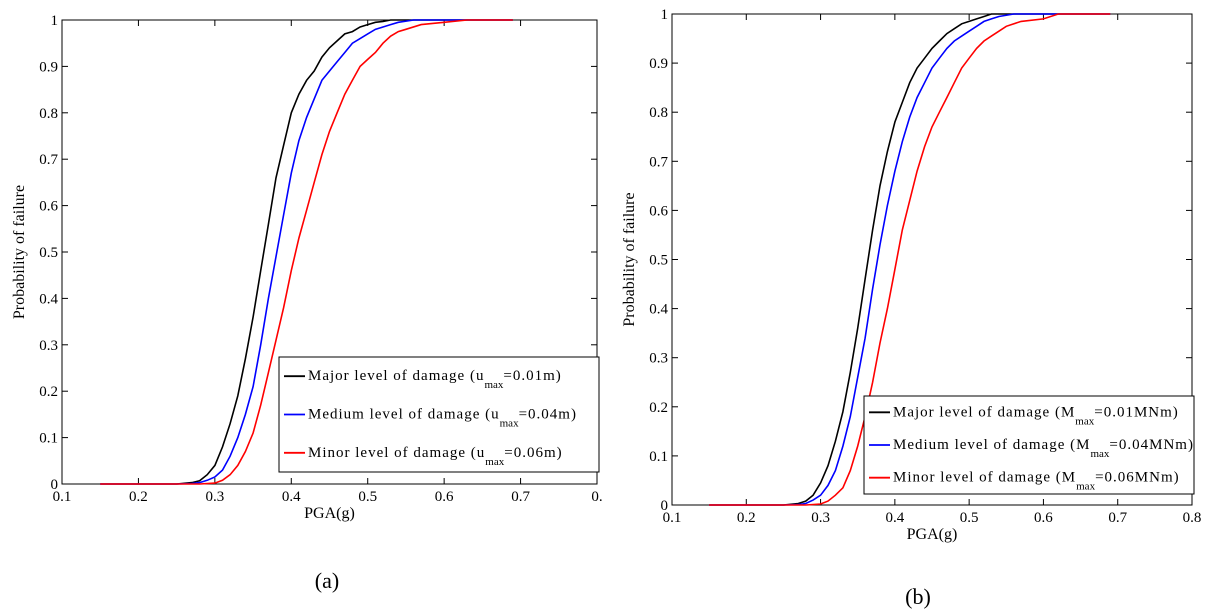  I want to click on legend-label-1: Medium level of damage (Mmax=0.04MNm), so click(1043, 448).